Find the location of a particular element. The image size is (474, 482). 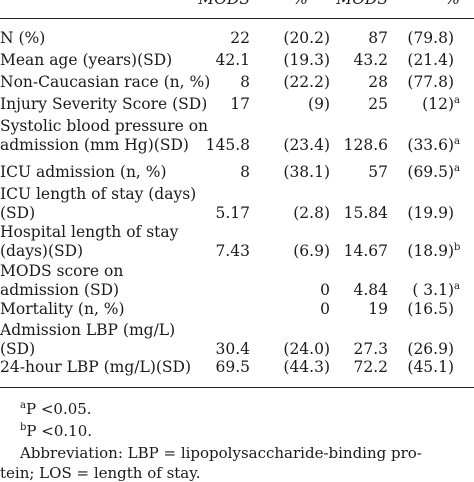

cell-v2: 19 is located at coordinates (378, 309).